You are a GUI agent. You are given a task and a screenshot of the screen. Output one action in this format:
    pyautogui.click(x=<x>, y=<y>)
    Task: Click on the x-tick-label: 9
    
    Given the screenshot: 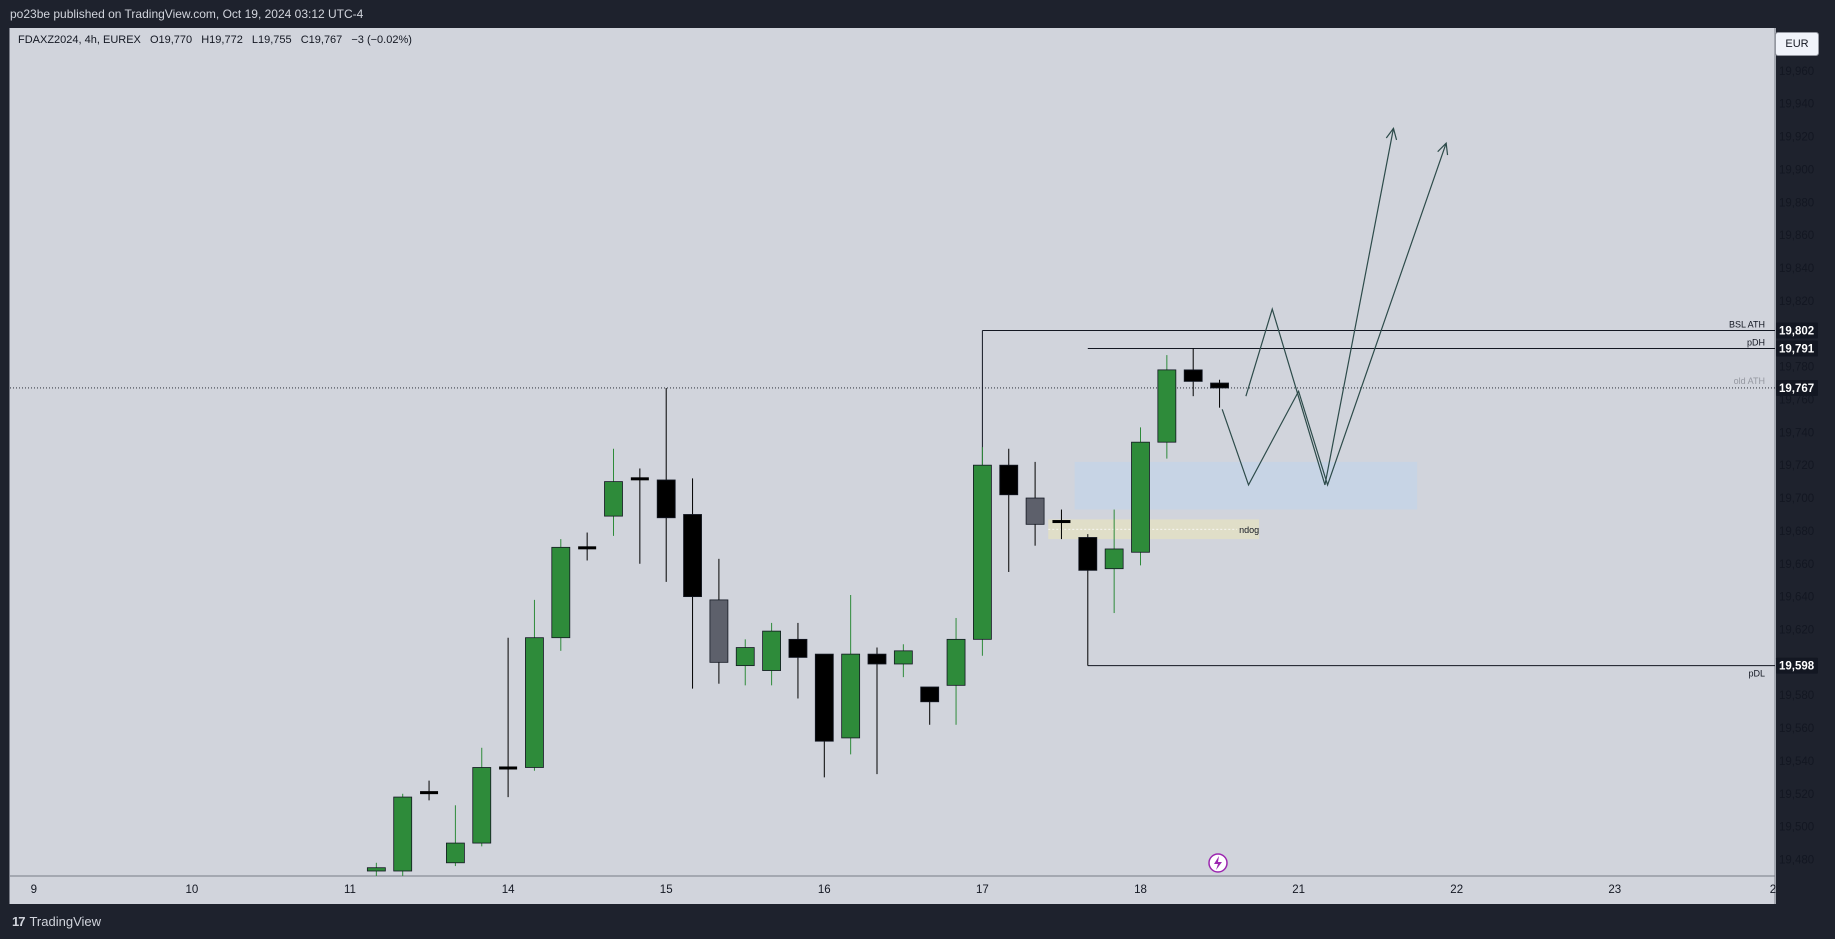 What is the action you would take?
    pyautogui.click(x=34, y=890)
    